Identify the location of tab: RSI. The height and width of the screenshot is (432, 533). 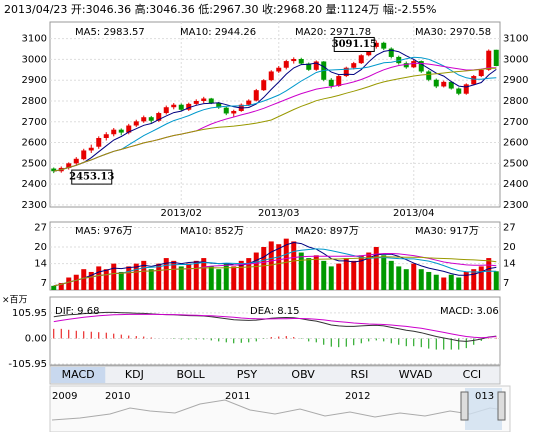
(359, 374).